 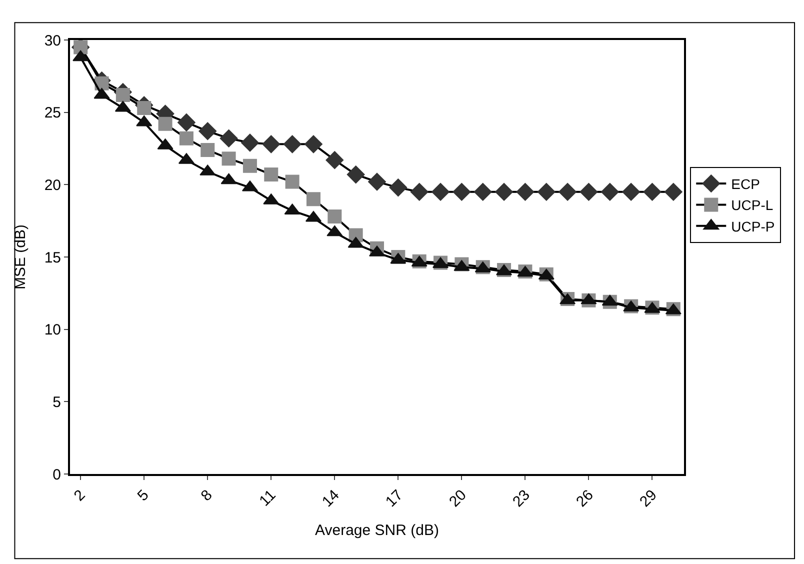 What do you see at coordinates (394, 498) in the screenshot?
I see `x-tick-label: 17` at bounding box center [394, 498].